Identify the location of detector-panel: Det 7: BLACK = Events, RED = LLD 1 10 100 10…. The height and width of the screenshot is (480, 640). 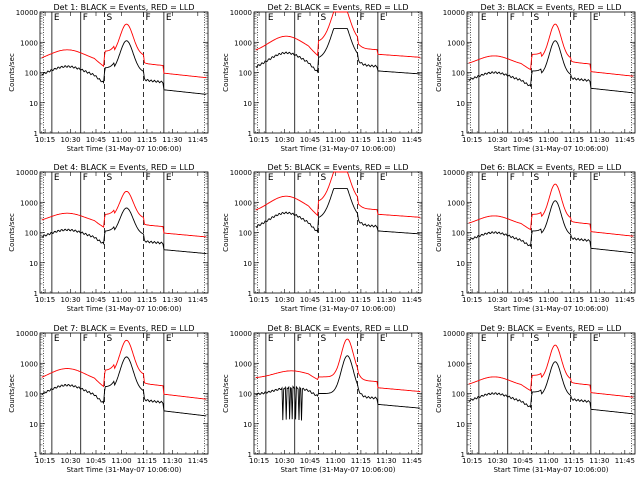
(108, 399).